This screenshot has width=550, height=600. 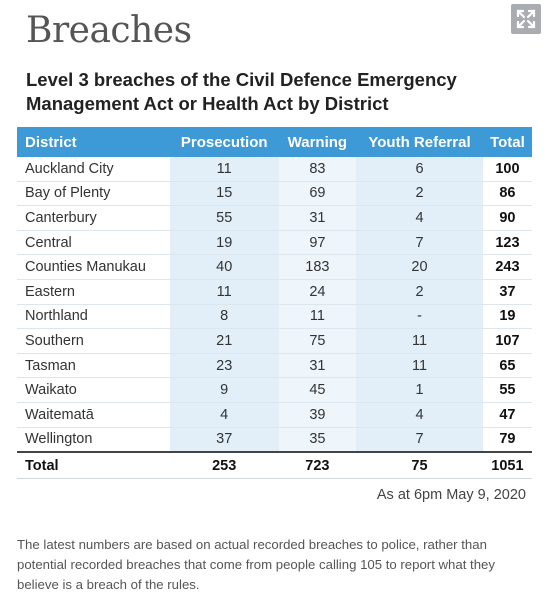 What do you see at coordinates (93, 194) in the screenshot?
I see `district-cell: Bay of Plenty` at bounding box center [93, 194].